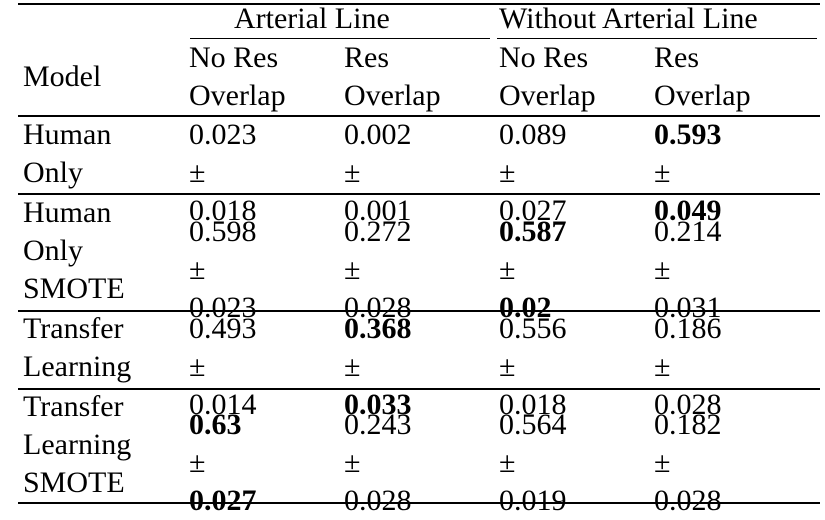 The width and height of the screenshot is (825, 520). What do you see at coordinates (547, 76) in the screenshot?
I see `column-header-without-no-res-overlap: No Res Overlap` at bounding box center [547, 76].